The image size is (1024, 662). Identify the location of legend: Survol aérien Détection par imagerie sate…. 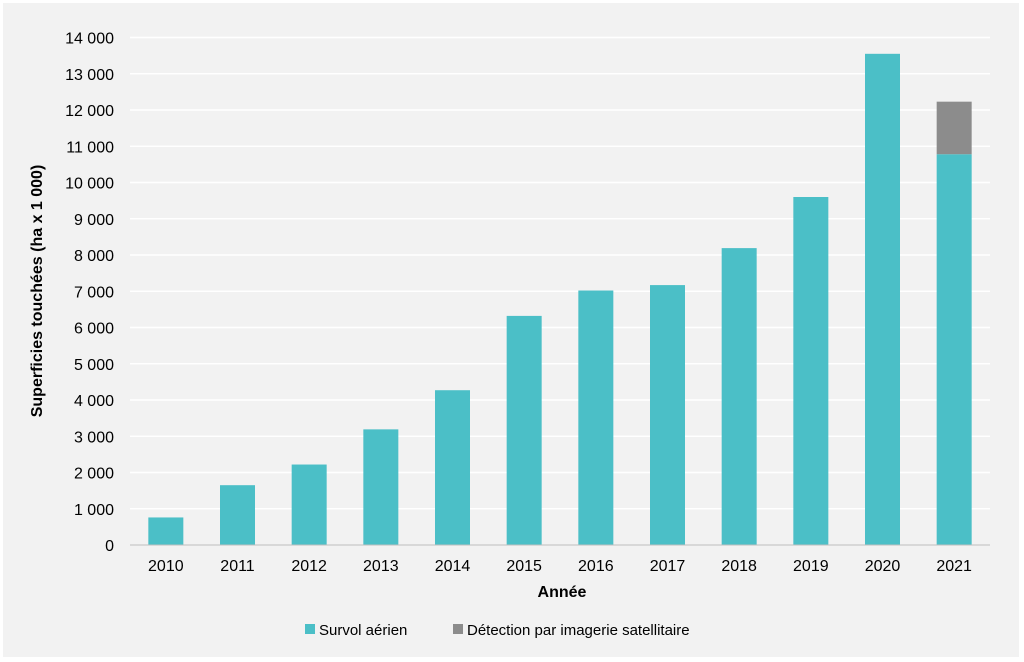
(497, 630).